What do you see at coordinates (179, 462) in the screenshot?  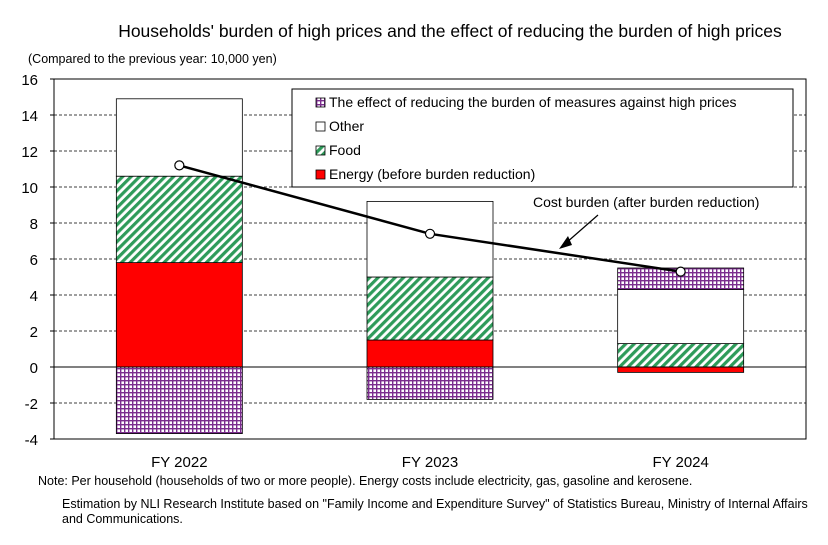 I see `x-tick-label: FY 2022` at bounding box center [179, 462].